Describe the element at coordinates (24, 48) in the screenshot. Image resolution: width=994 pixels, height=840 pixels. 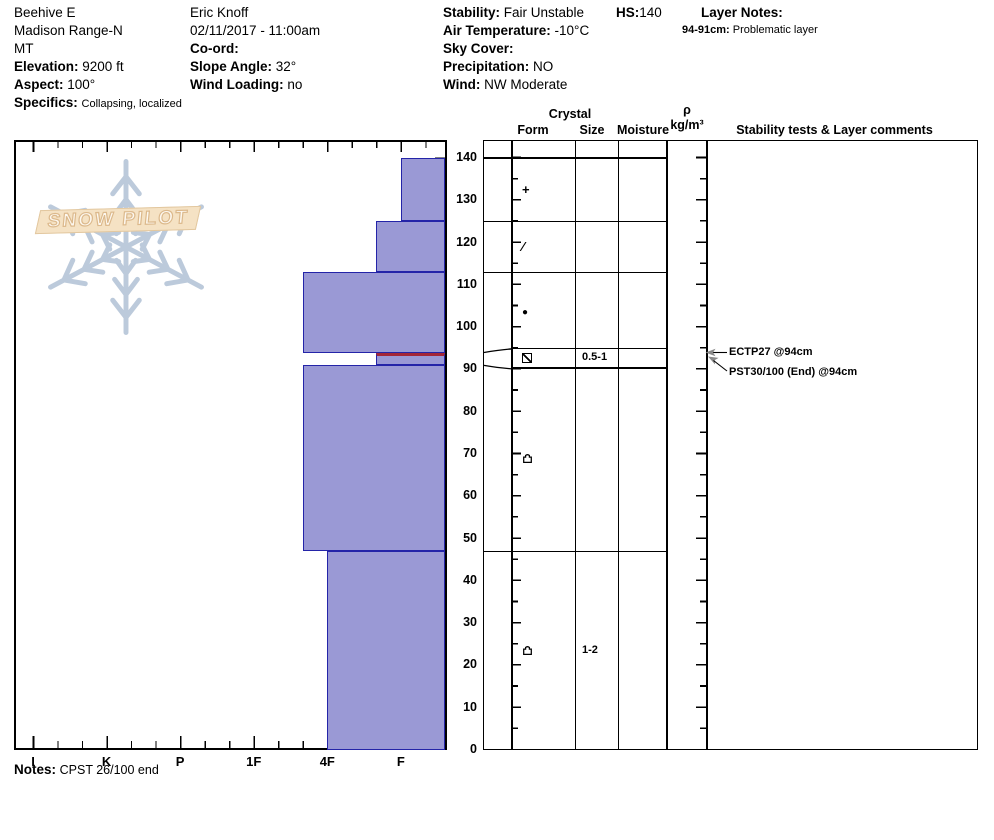
I see `state: MT` at that location.